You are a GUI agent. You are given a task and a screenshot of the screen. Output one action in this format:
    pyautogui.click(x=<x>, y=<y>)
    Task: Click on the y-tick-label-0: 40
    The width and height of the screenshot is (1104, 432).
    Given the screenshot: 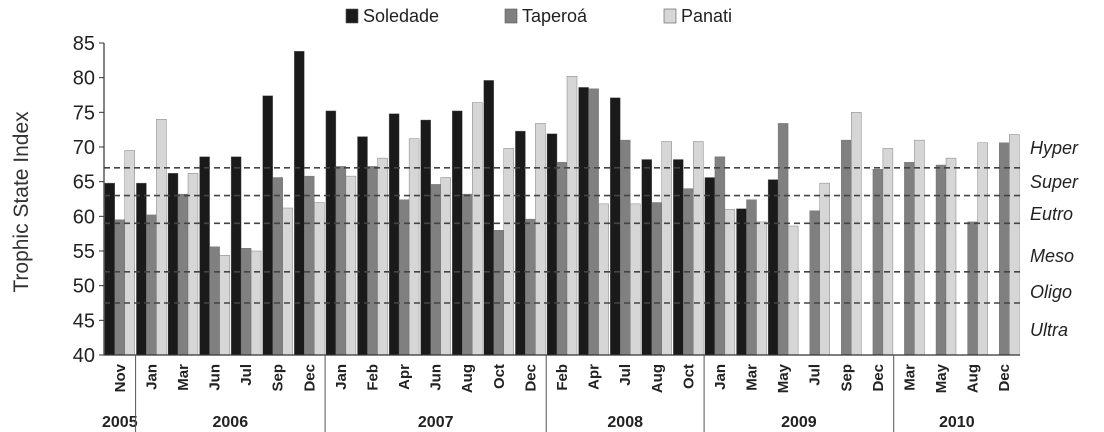 What is the action you would take?
    pyautogui.click(x=84, y=356)
    